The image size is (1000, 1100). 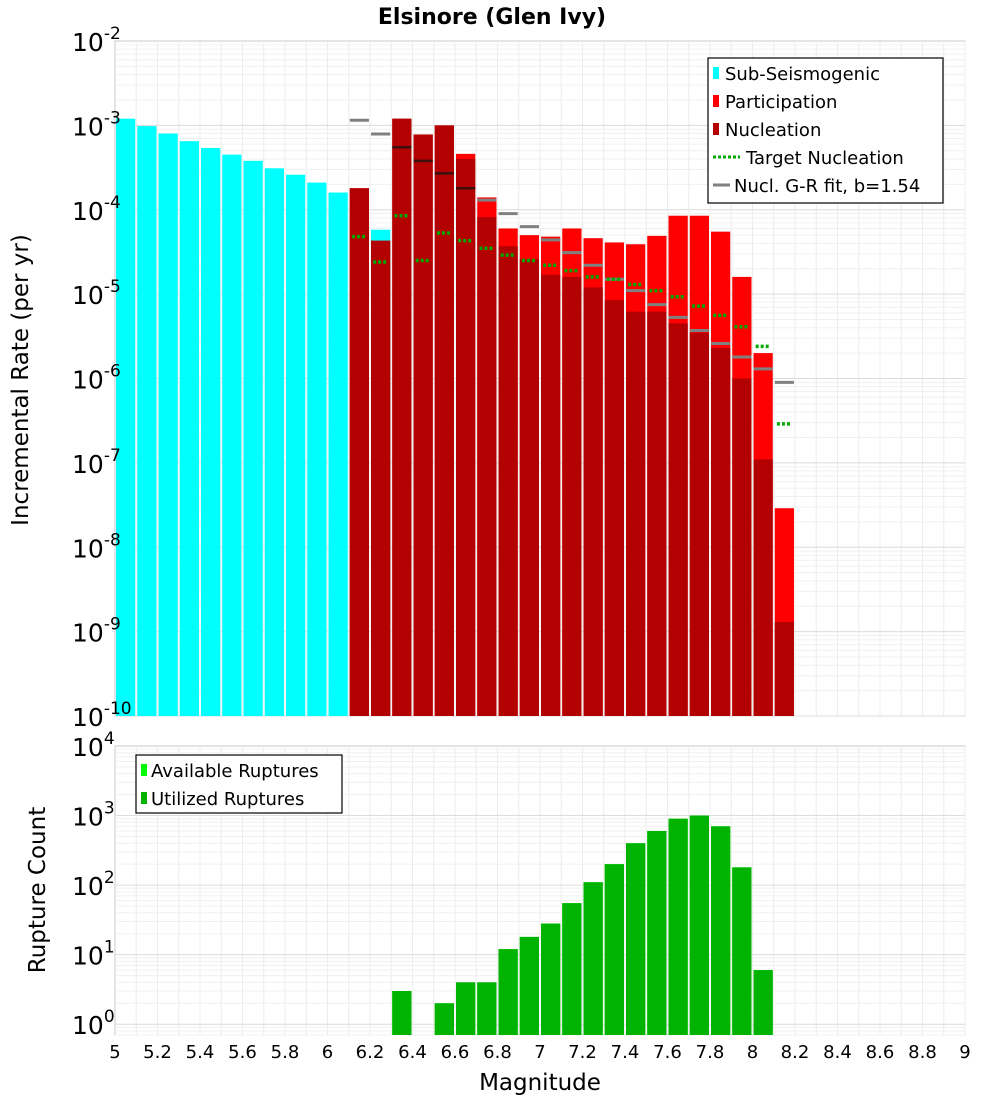 I want to click on rate-y-axis-label: Incremental Rate (per yr), so click(x=21, y=380).